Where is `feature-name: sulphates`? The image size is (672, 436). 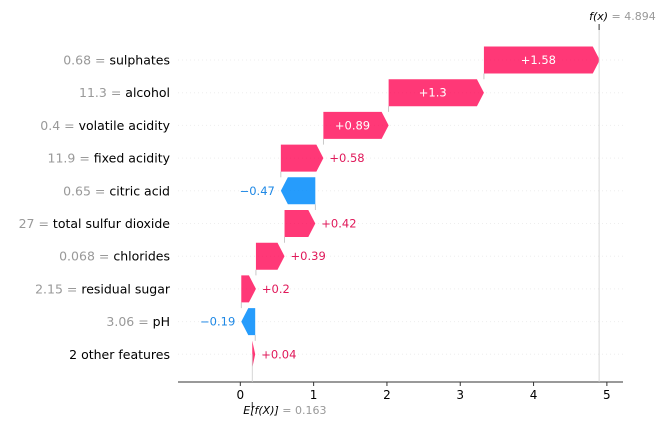
feature-name: sulphates is located at coordinates (139, 60).